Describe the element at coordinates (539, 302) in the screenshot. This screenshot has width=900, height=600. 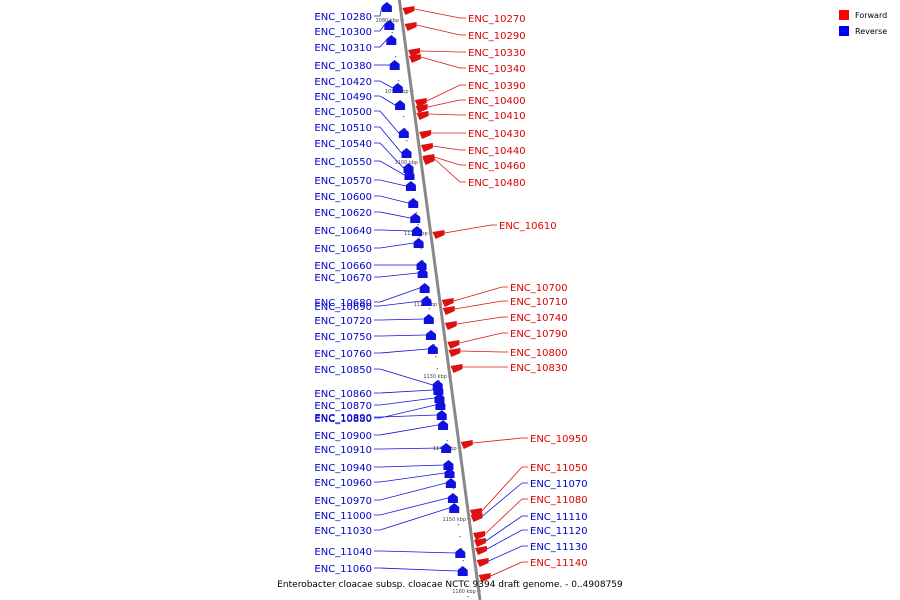
I see `forward-gene-label: ENC_10710` at that location.